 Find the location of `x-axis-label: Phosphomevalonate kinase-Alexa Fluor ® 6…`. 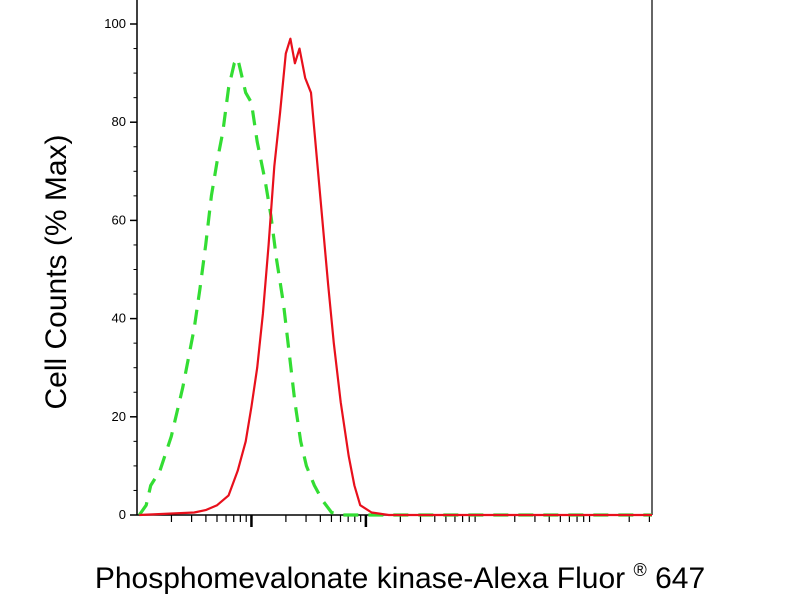

x-axis-label: Phosphomevalonate kinase-Alexa Fluor ® 6… is located at coordinates (400, 572).